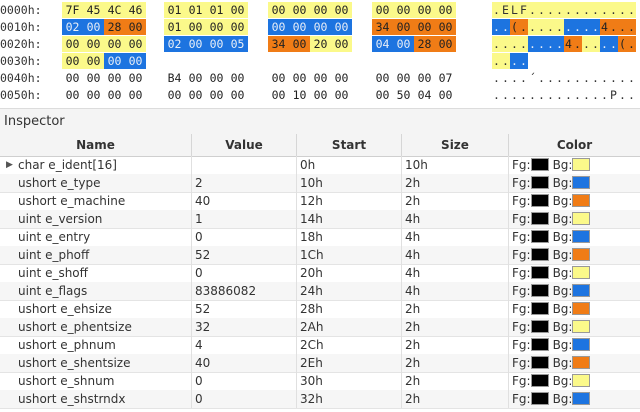  What do you see at coordinates (320, 345) in the screenshot?
I see `table-row: ushort e_phnum 4 2Ch 2h Fg: Bg:` at bounding box center [320, 345].